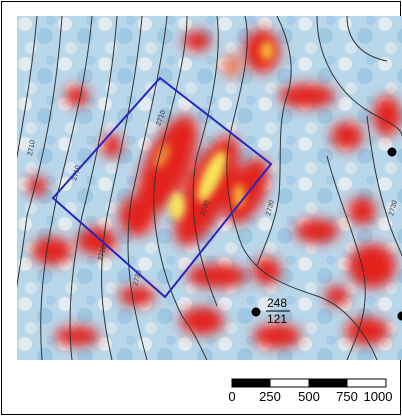 This screenshot has width=402, height=417. I want to click on scale-bar-graphic, so click(309, 383).